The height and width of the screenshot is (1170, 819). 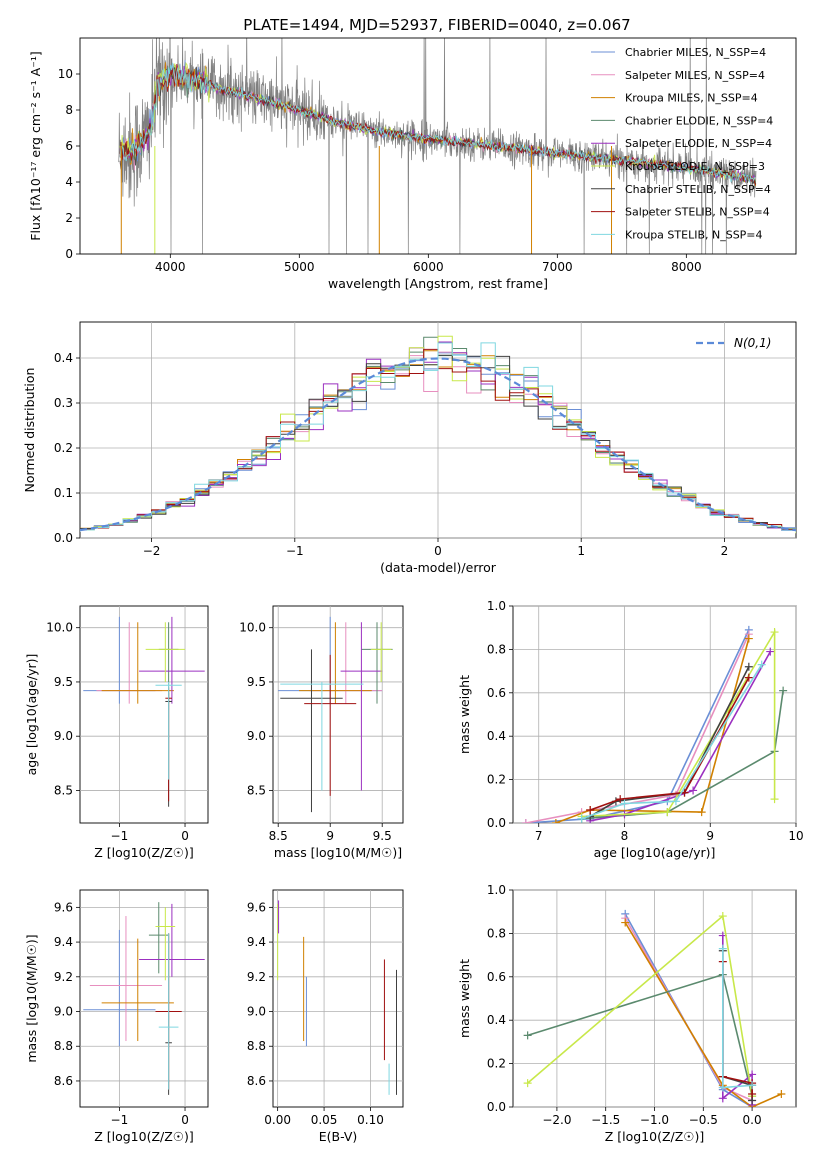 I want to click on y-tick-label: 2, so click(x=69, y=218).